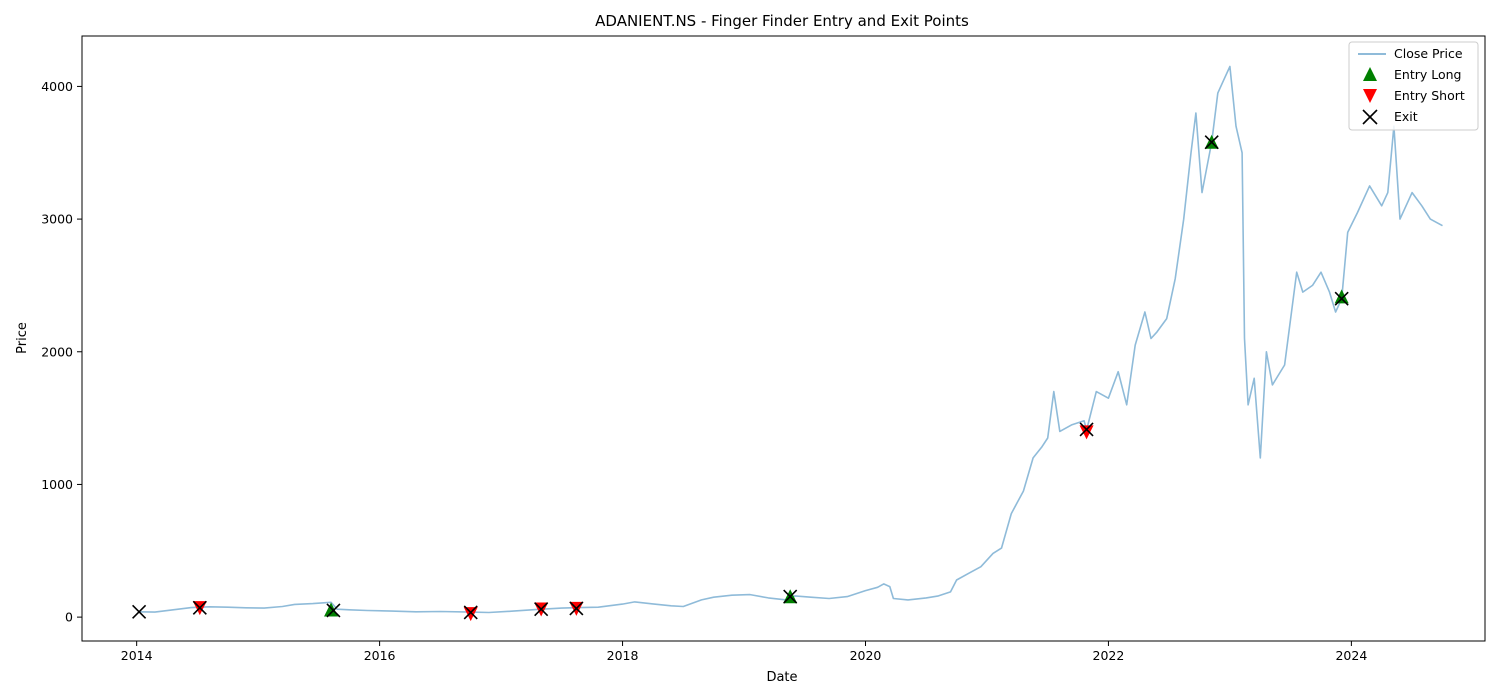  I want to click on legend-box, so click(1413, 86).